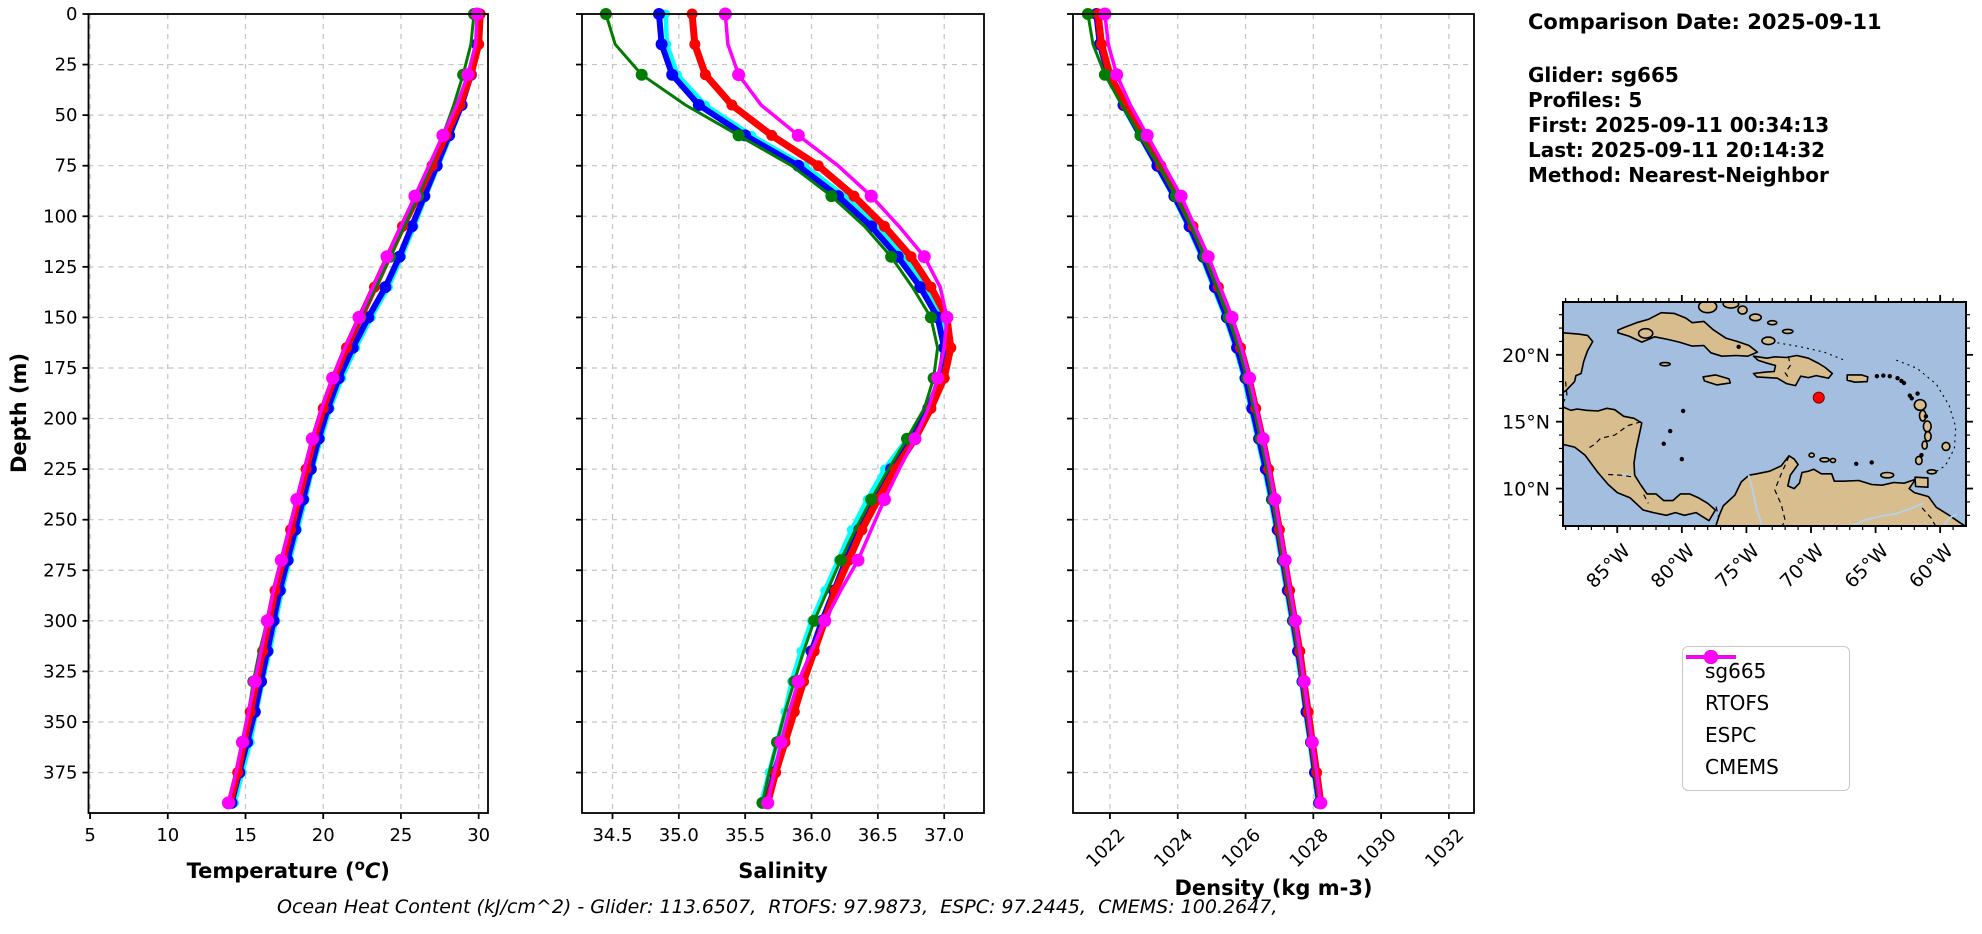 The image size is (1982, 934). I want to click on legend-item-ESPC: ESPC, so click(1767, 700).